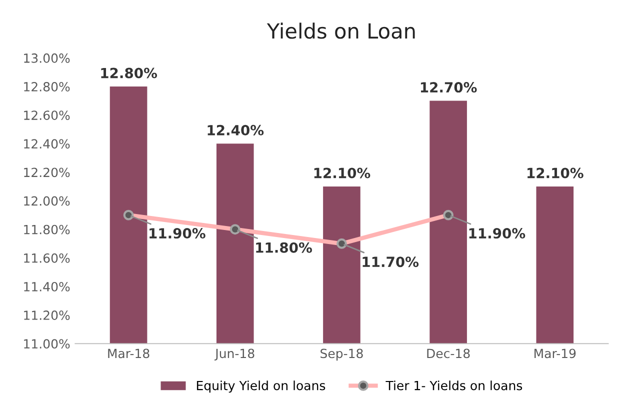 This screenshot has width=627, height=414. What do you see at coordinates (341, 354) in the screenshot?
I see `x-tick-label: Sep-18` at bounding box center [341, 354].